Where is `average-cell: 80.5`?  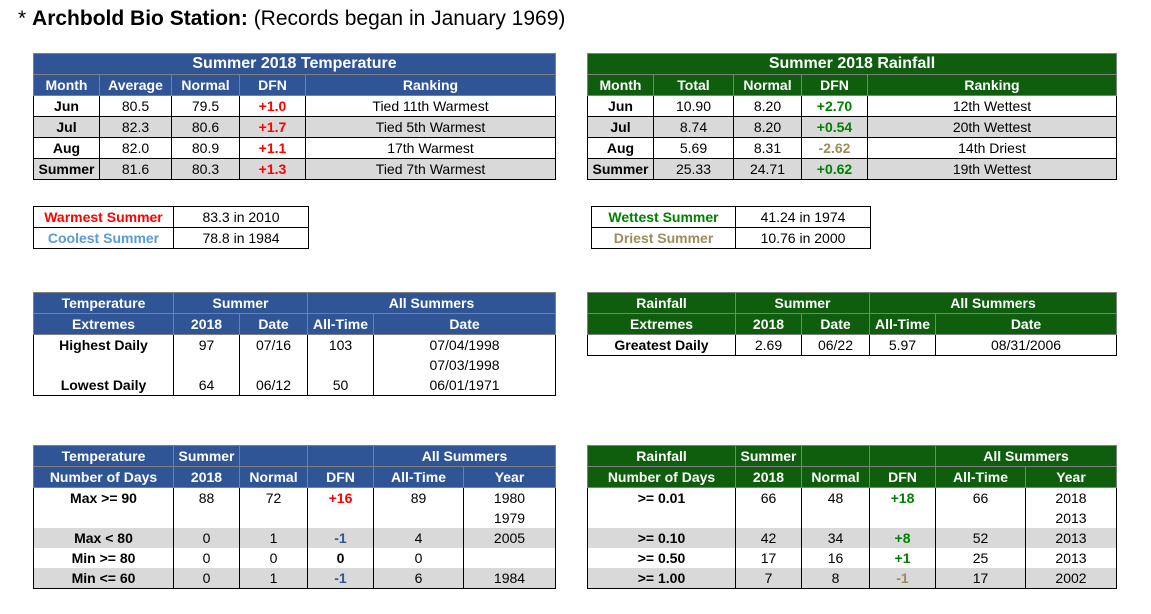 average-cell: 80.5 is located at coordinates (135, 106).